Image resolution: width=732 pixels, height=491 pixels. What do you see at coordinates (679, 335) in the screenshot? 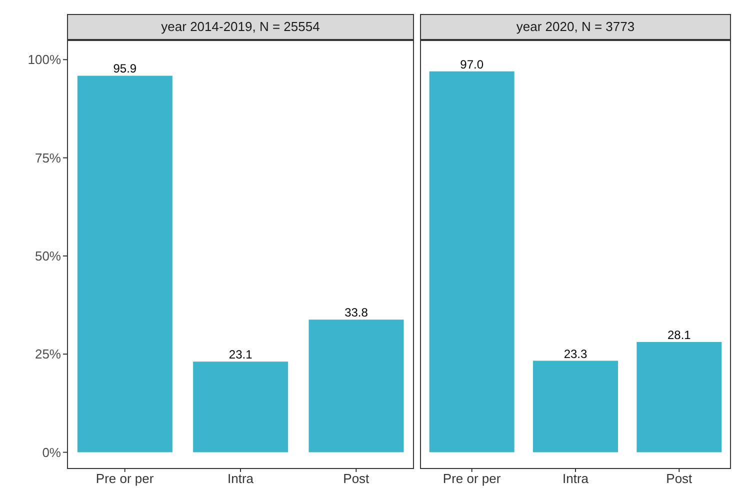
I see `data-label: 28.1` at bounding box center [679, 335].